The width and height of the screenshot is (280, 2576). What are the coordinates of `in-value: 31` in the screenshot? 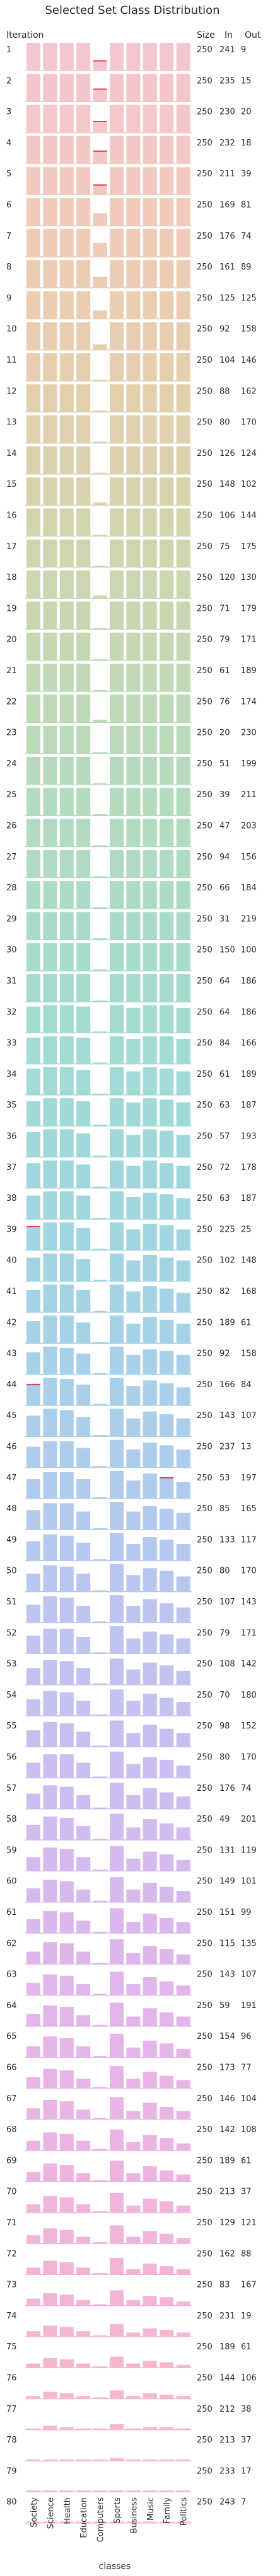 It's located at (224, 919).